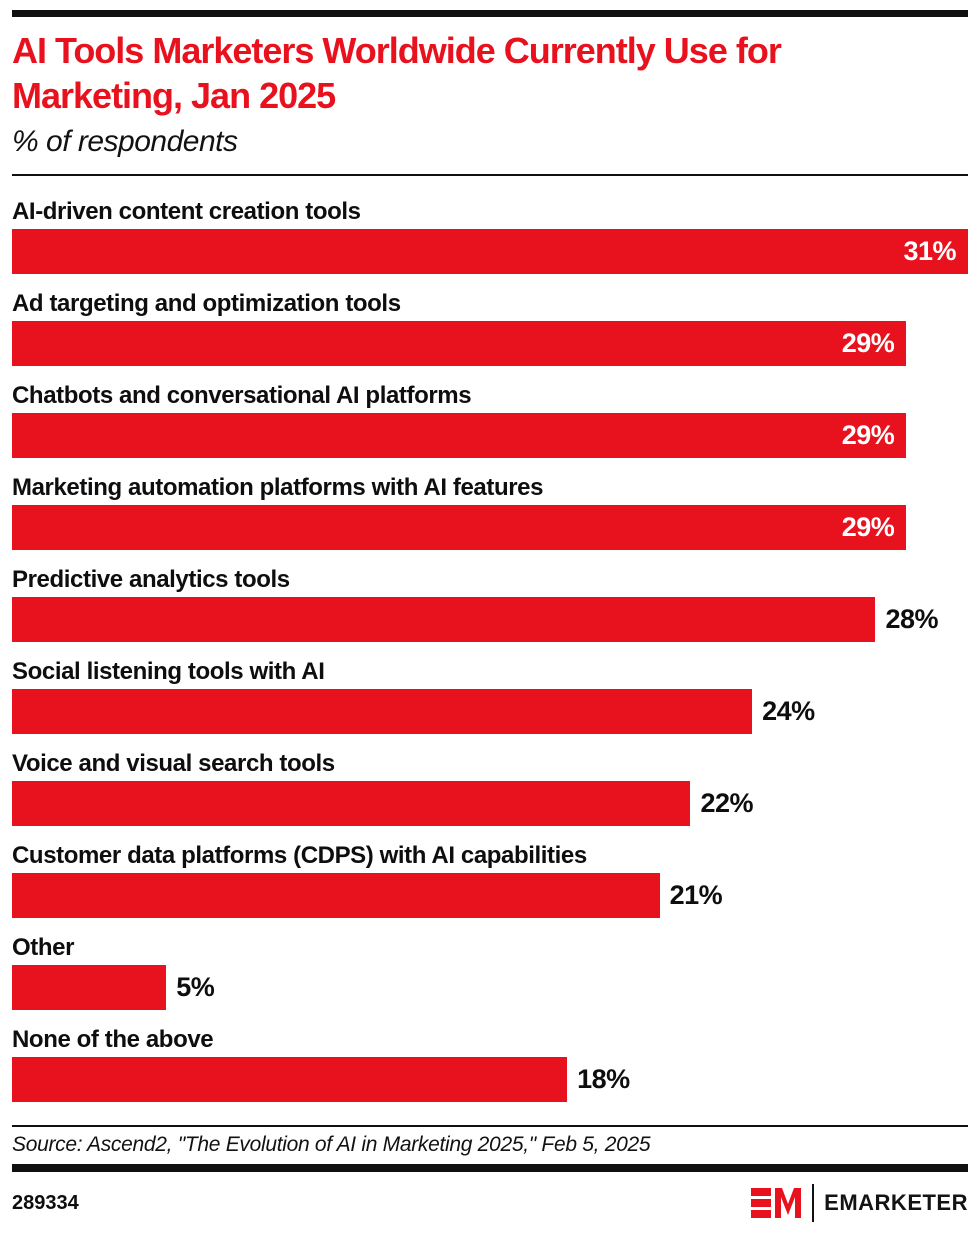  What do you see at coordinates (490, 13) in the screenshot?
I see `top-rule` at bounding box center [490, 13].